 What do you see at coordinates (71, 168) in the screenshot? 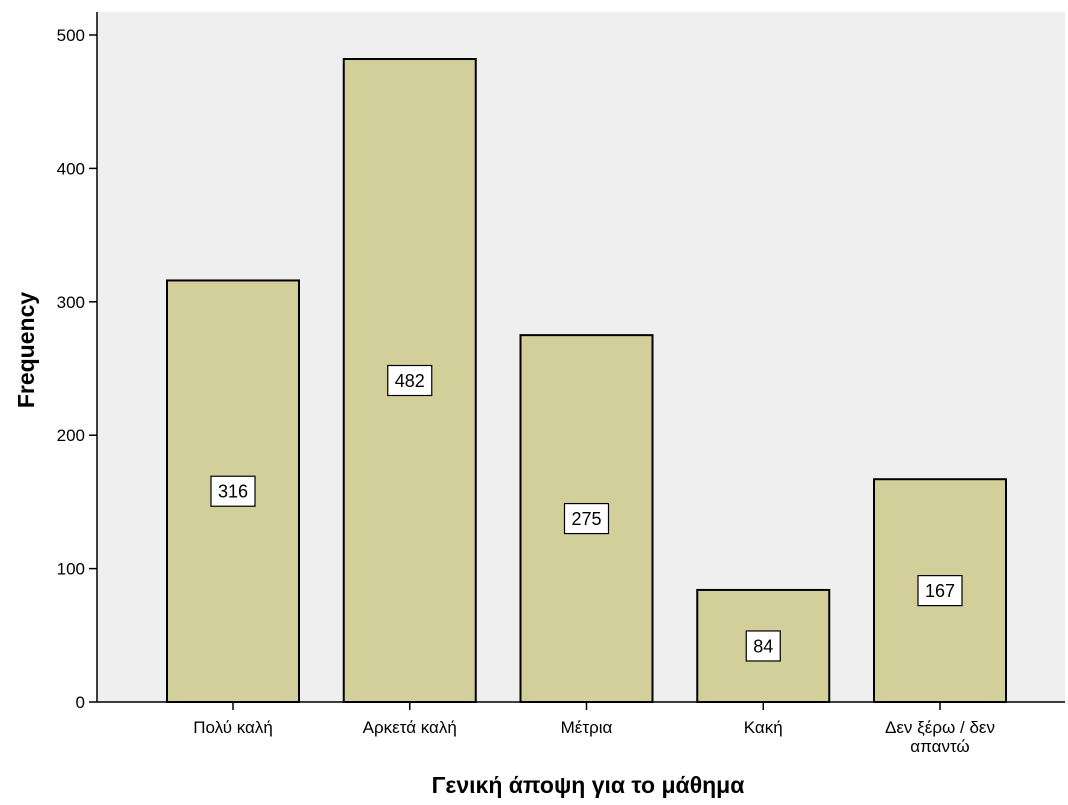
I see `y-tick-label: 400` at bounding box center [71, 168].